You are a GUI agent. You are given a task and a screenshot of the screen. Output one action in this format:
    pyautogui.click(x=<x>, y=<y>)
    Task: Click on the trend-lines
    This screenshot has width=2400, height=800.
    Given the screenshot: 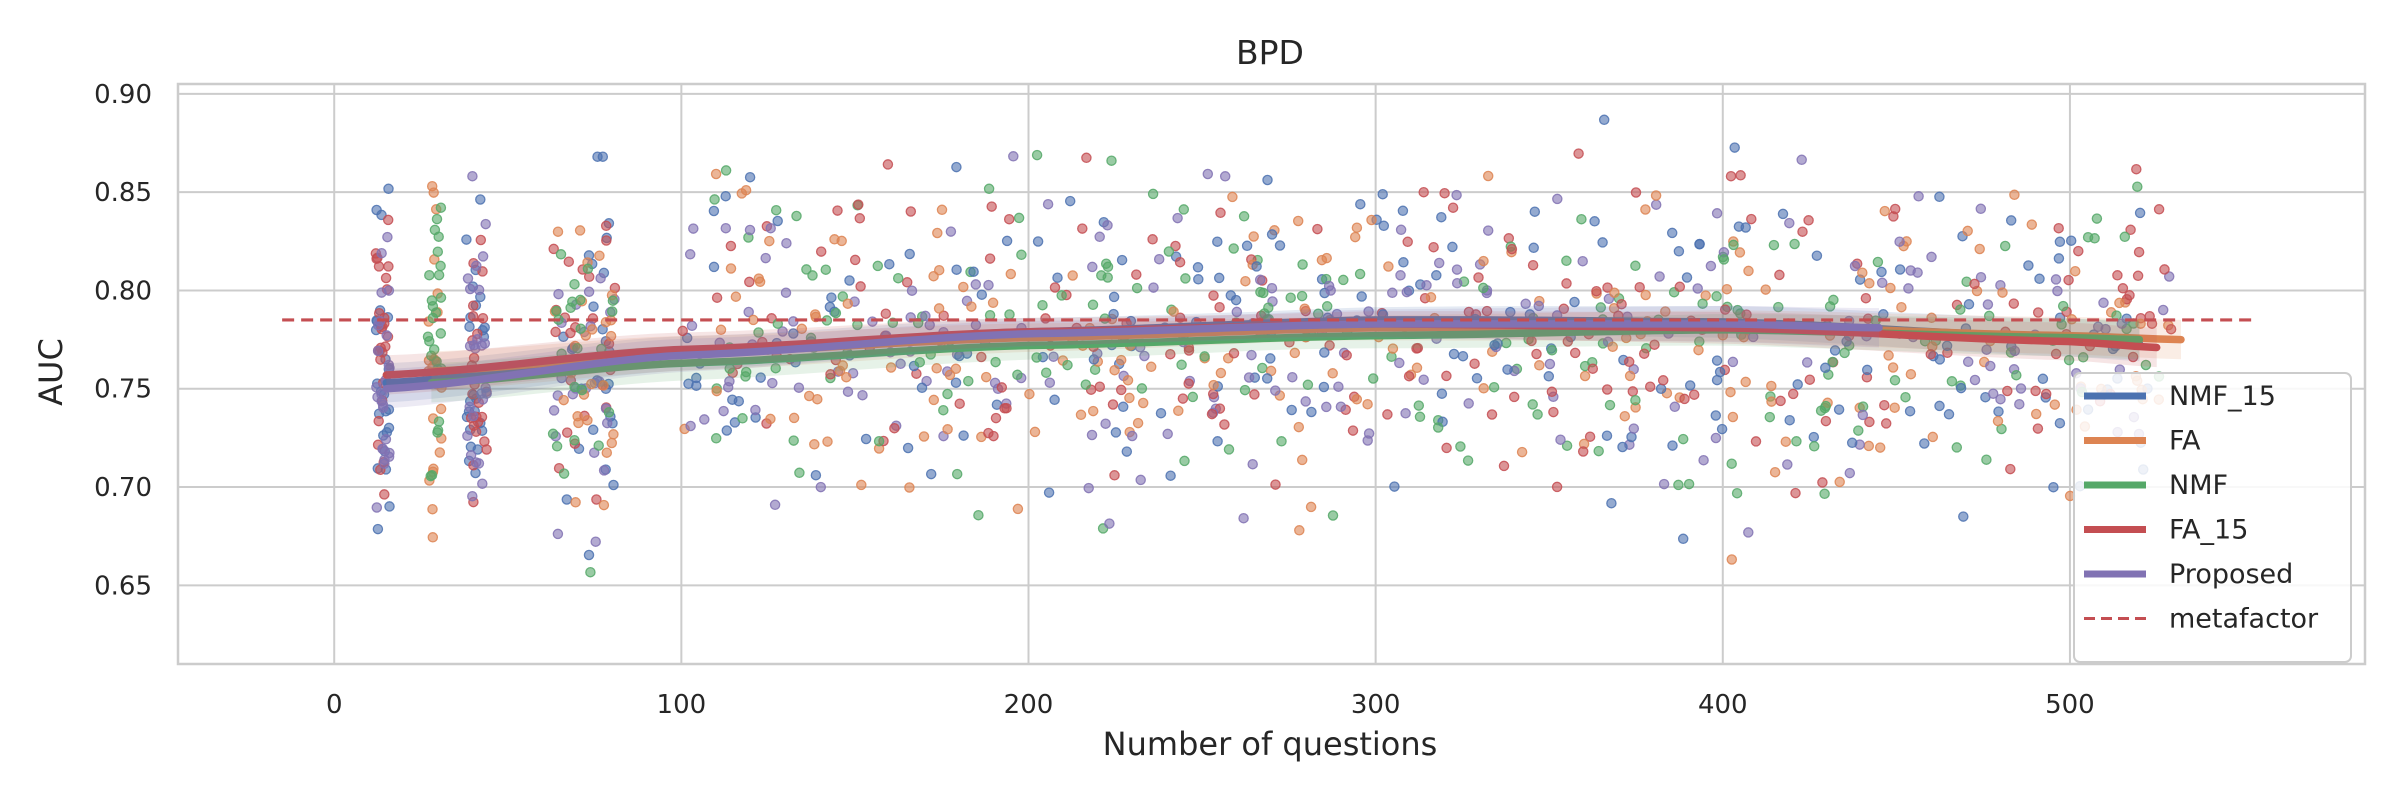 What is the action you would take?
    pyautogui.click(x=1283, y=357)
    